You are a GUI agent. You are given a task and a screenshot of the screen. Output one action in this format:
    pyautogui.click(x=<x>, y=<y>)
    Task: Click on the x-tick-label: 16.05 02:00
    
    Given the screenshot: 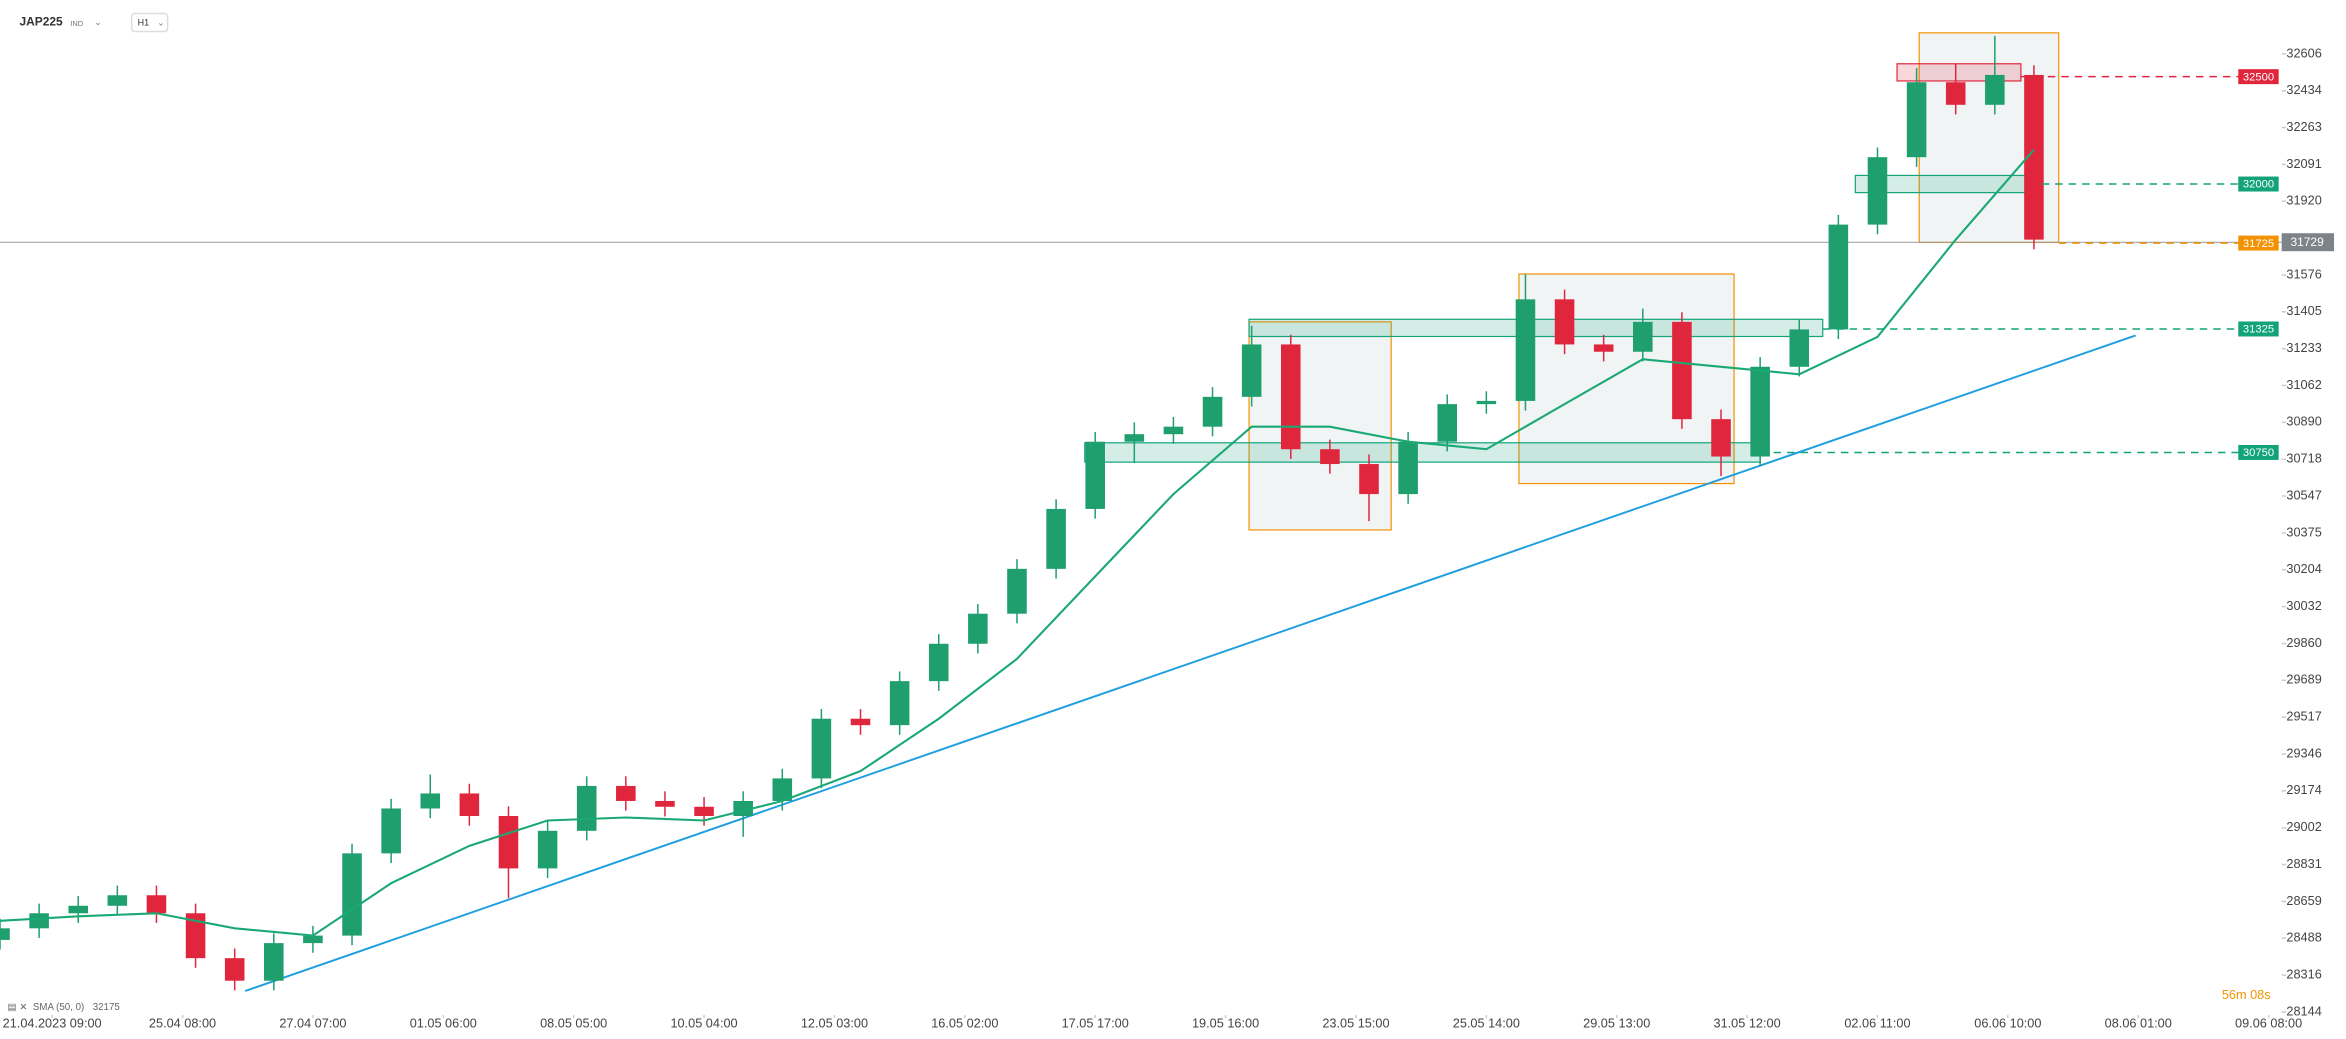 What is the action you would take?
    pyautogui.click(x=964, y=1022)
    